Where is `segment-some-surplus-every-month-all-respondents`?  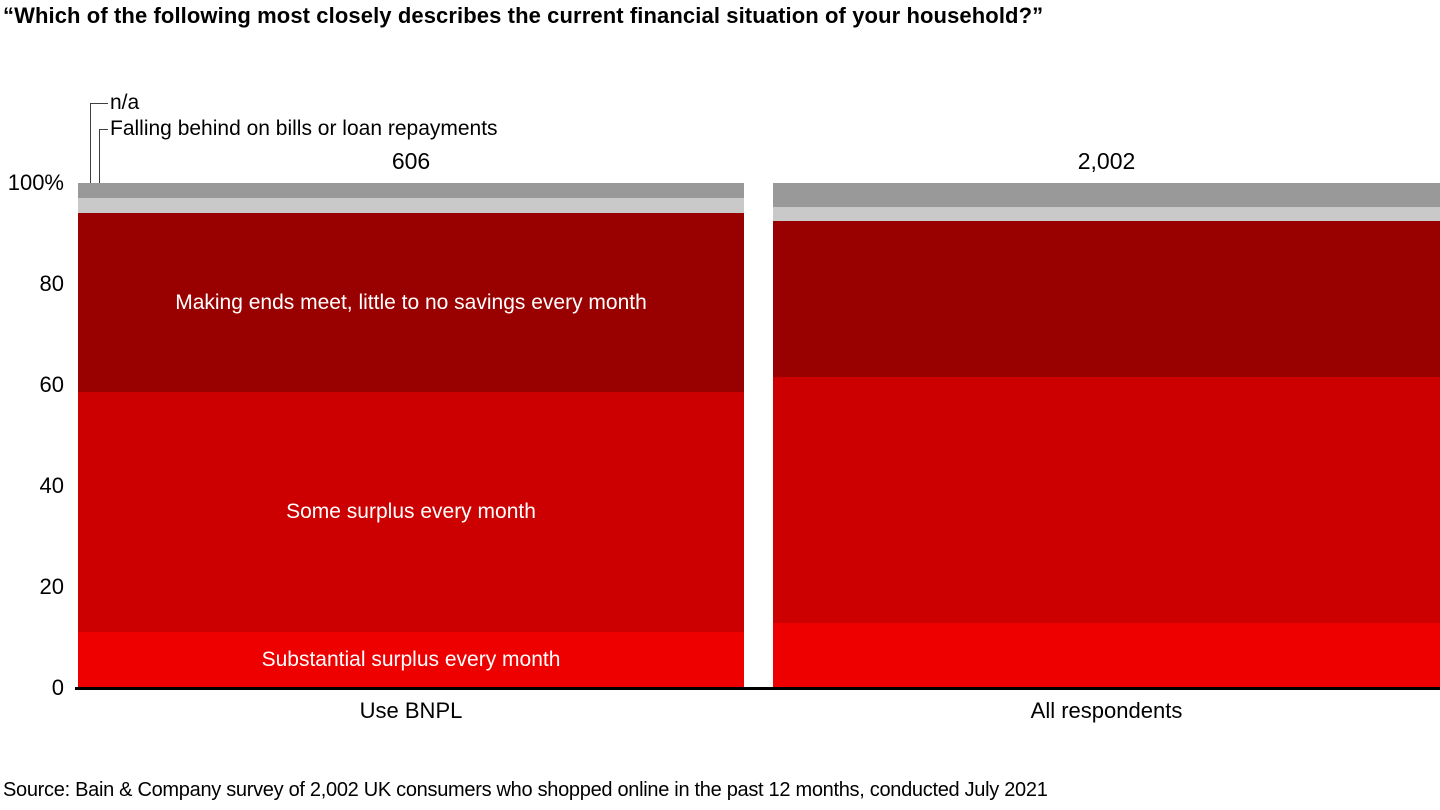
segment-some-surplus-every-month-all-respondents is located at coordinates (1106, 499).